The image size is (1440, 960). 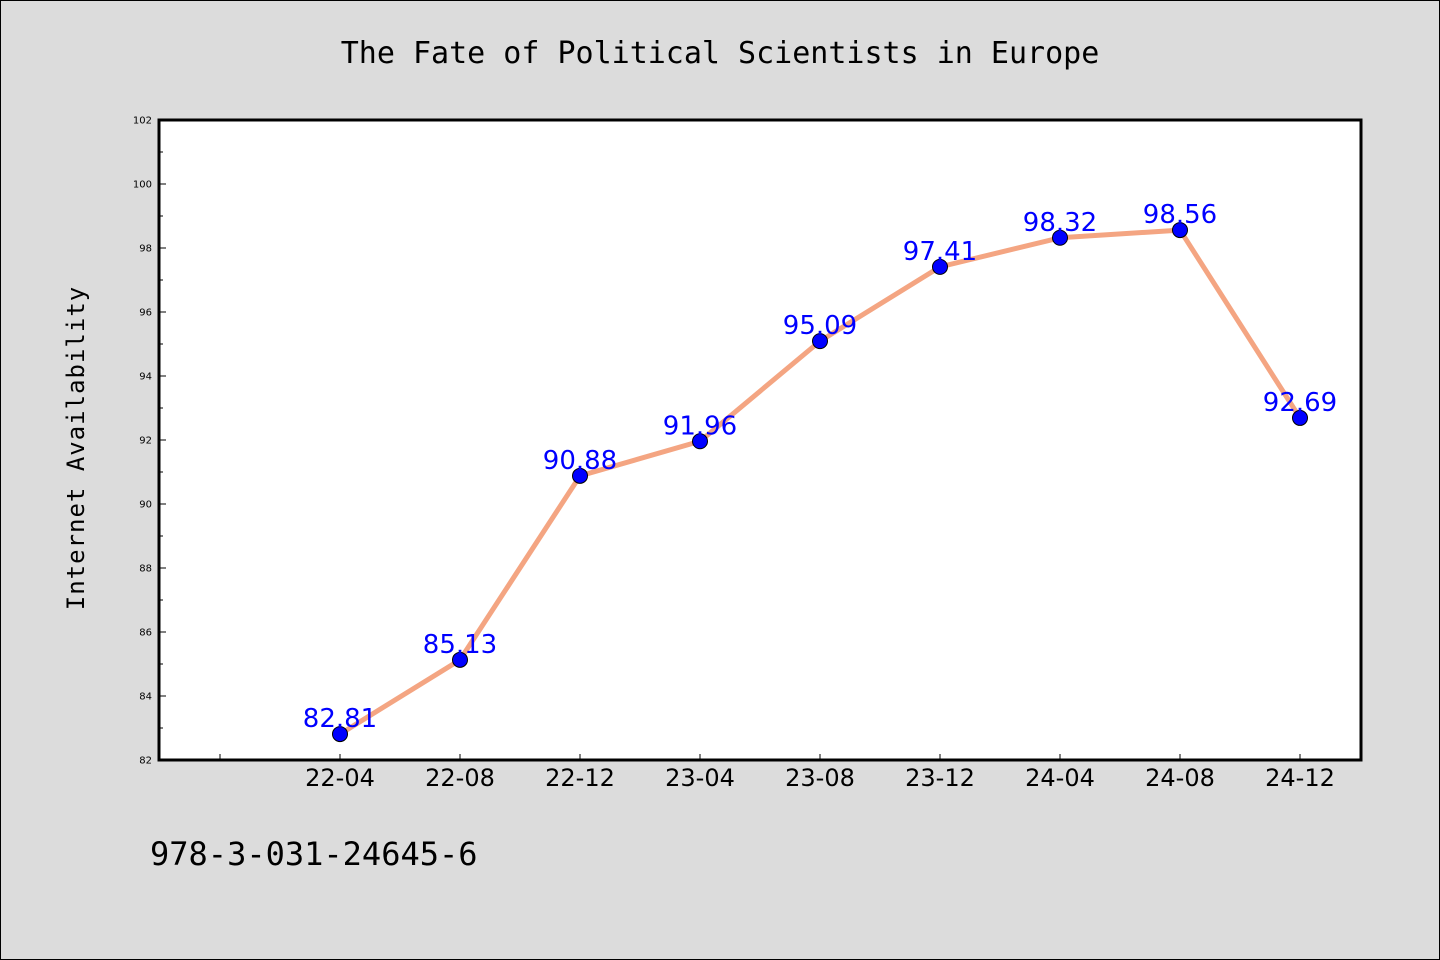 What do you see at coordinates (580, 461) in the screenshot?
I see `data-point-label: 90.88` at bounding box center [580, 461].